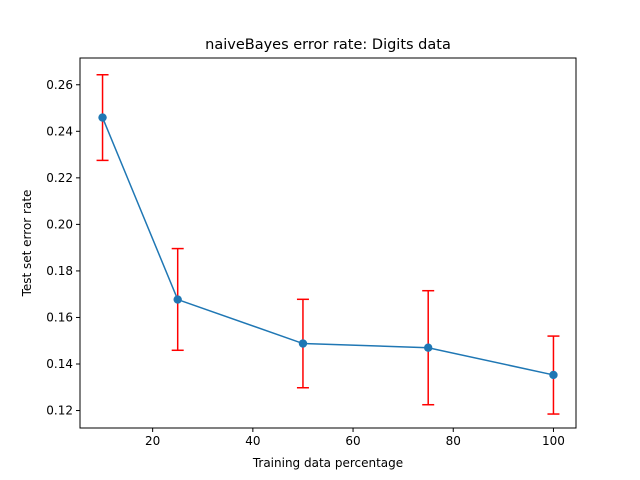 Image resolution: width=640 pixels, height=480 pixels. Describe the element at coordinates (59, 224) in the screenshot. I see `y-tick-label: 0.20` at that location.